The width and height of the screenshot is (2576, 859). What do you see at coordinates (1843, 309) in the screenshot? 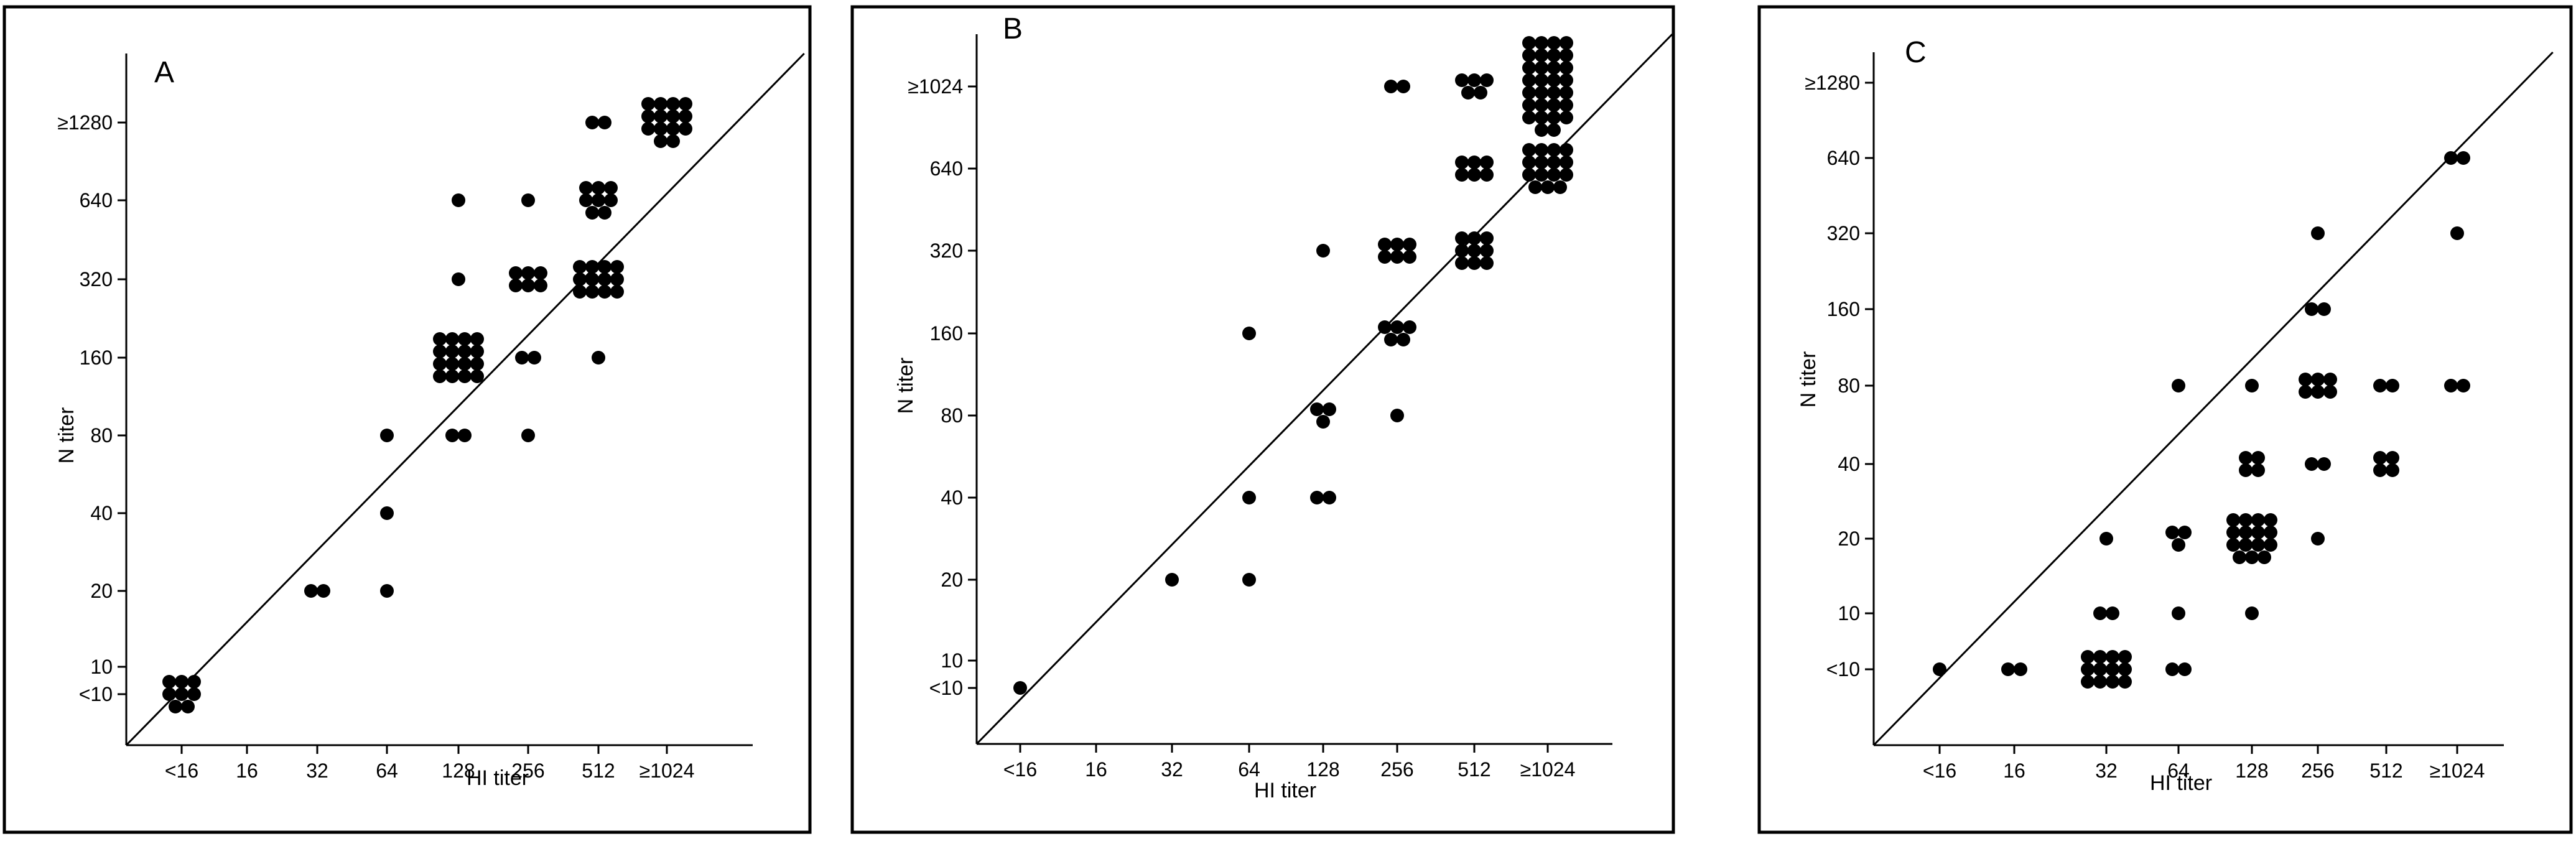
I see `y-tick-label: 160` at bounding box center [1843, 309].